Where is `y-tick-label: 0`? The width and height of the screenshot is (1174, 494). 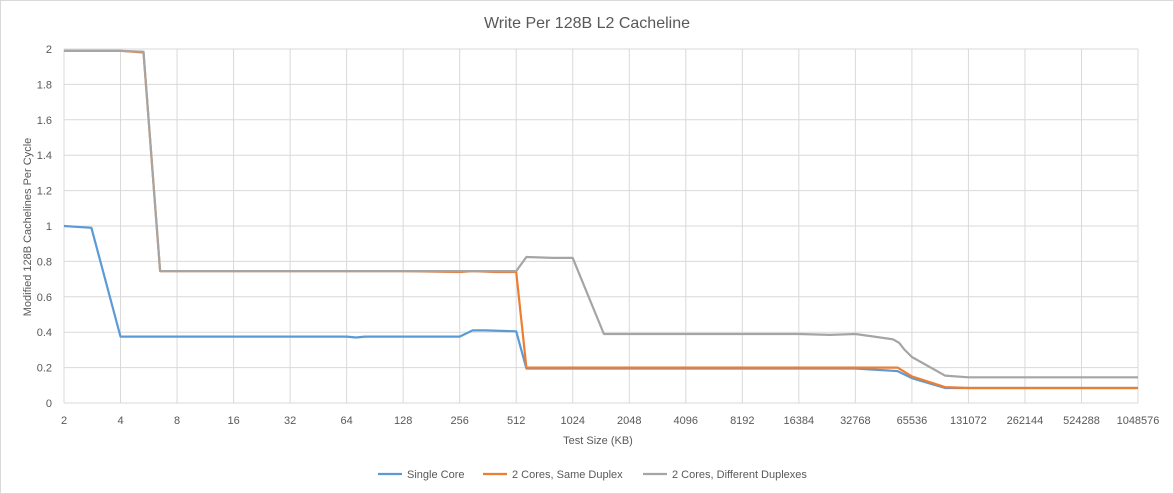
y-tick-label: 0 is located at coordinates (49, 404).